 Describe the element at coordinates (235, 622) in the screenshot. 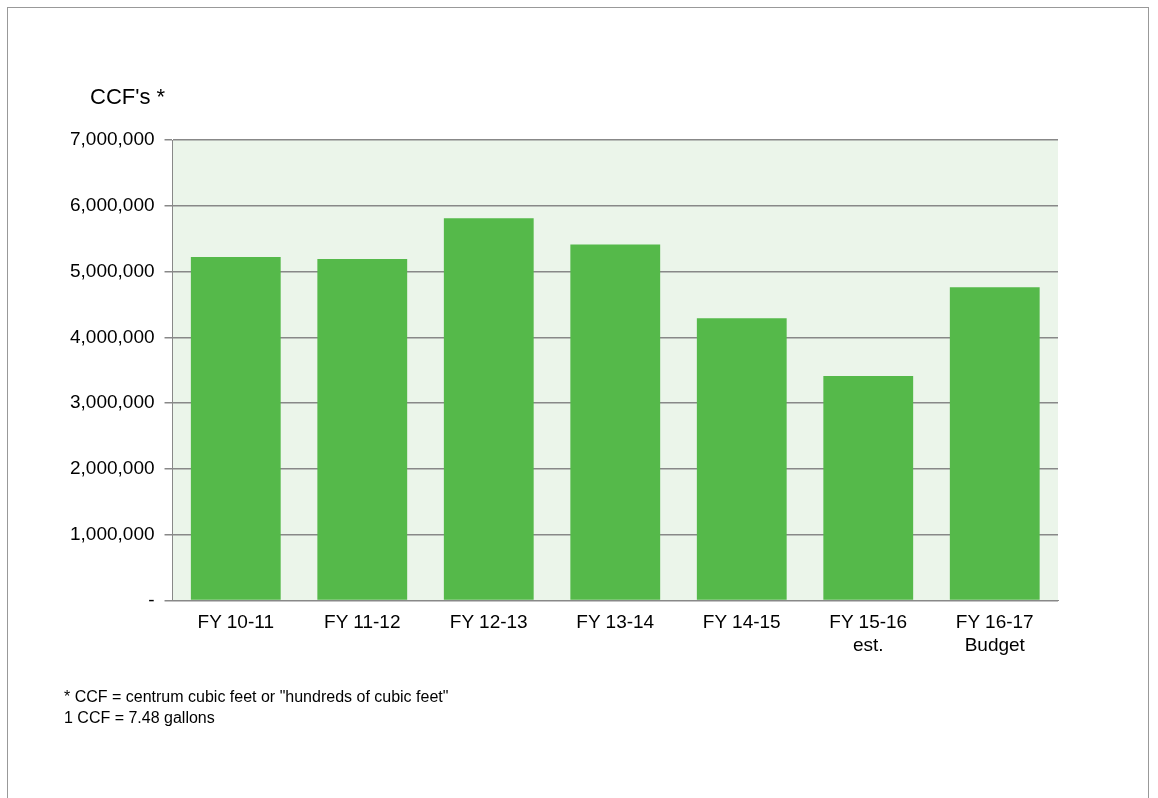

I see `x-tick-label: FY 10-11` at that location.